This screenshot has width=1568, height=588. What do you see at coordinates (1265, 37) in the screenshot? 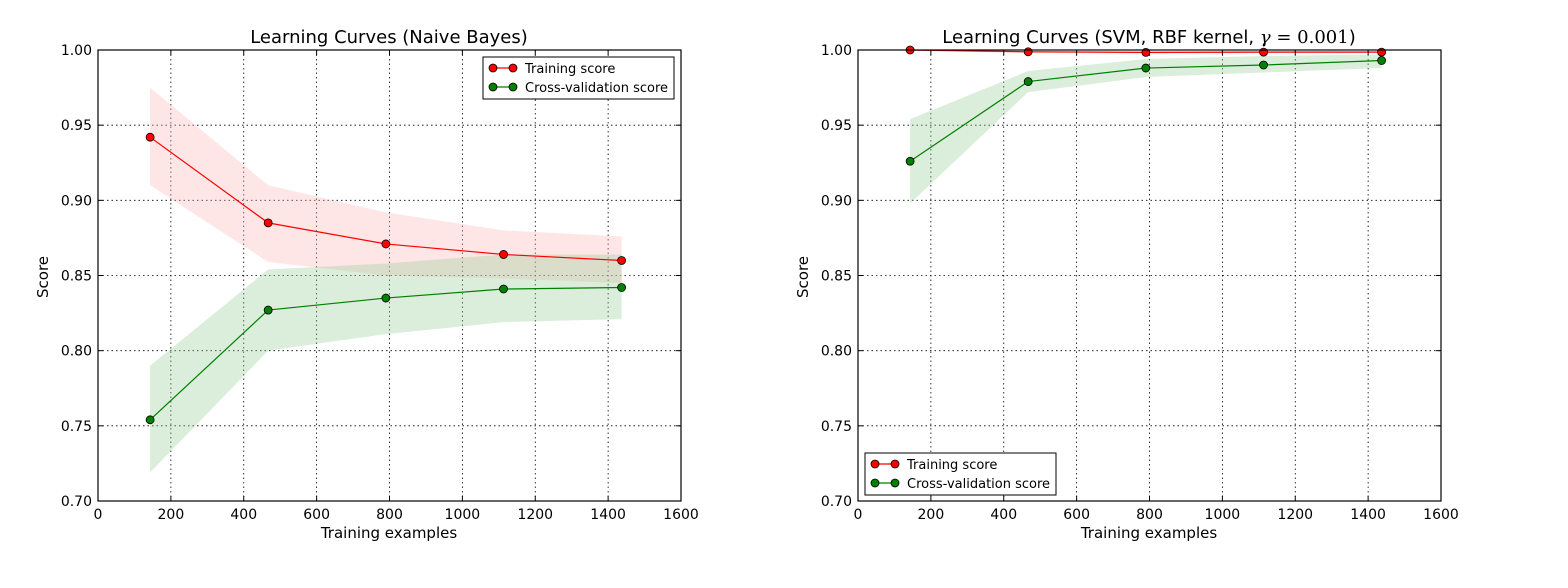
I see `chart-title-gamma: γ` at bounding box center [1265, 37].